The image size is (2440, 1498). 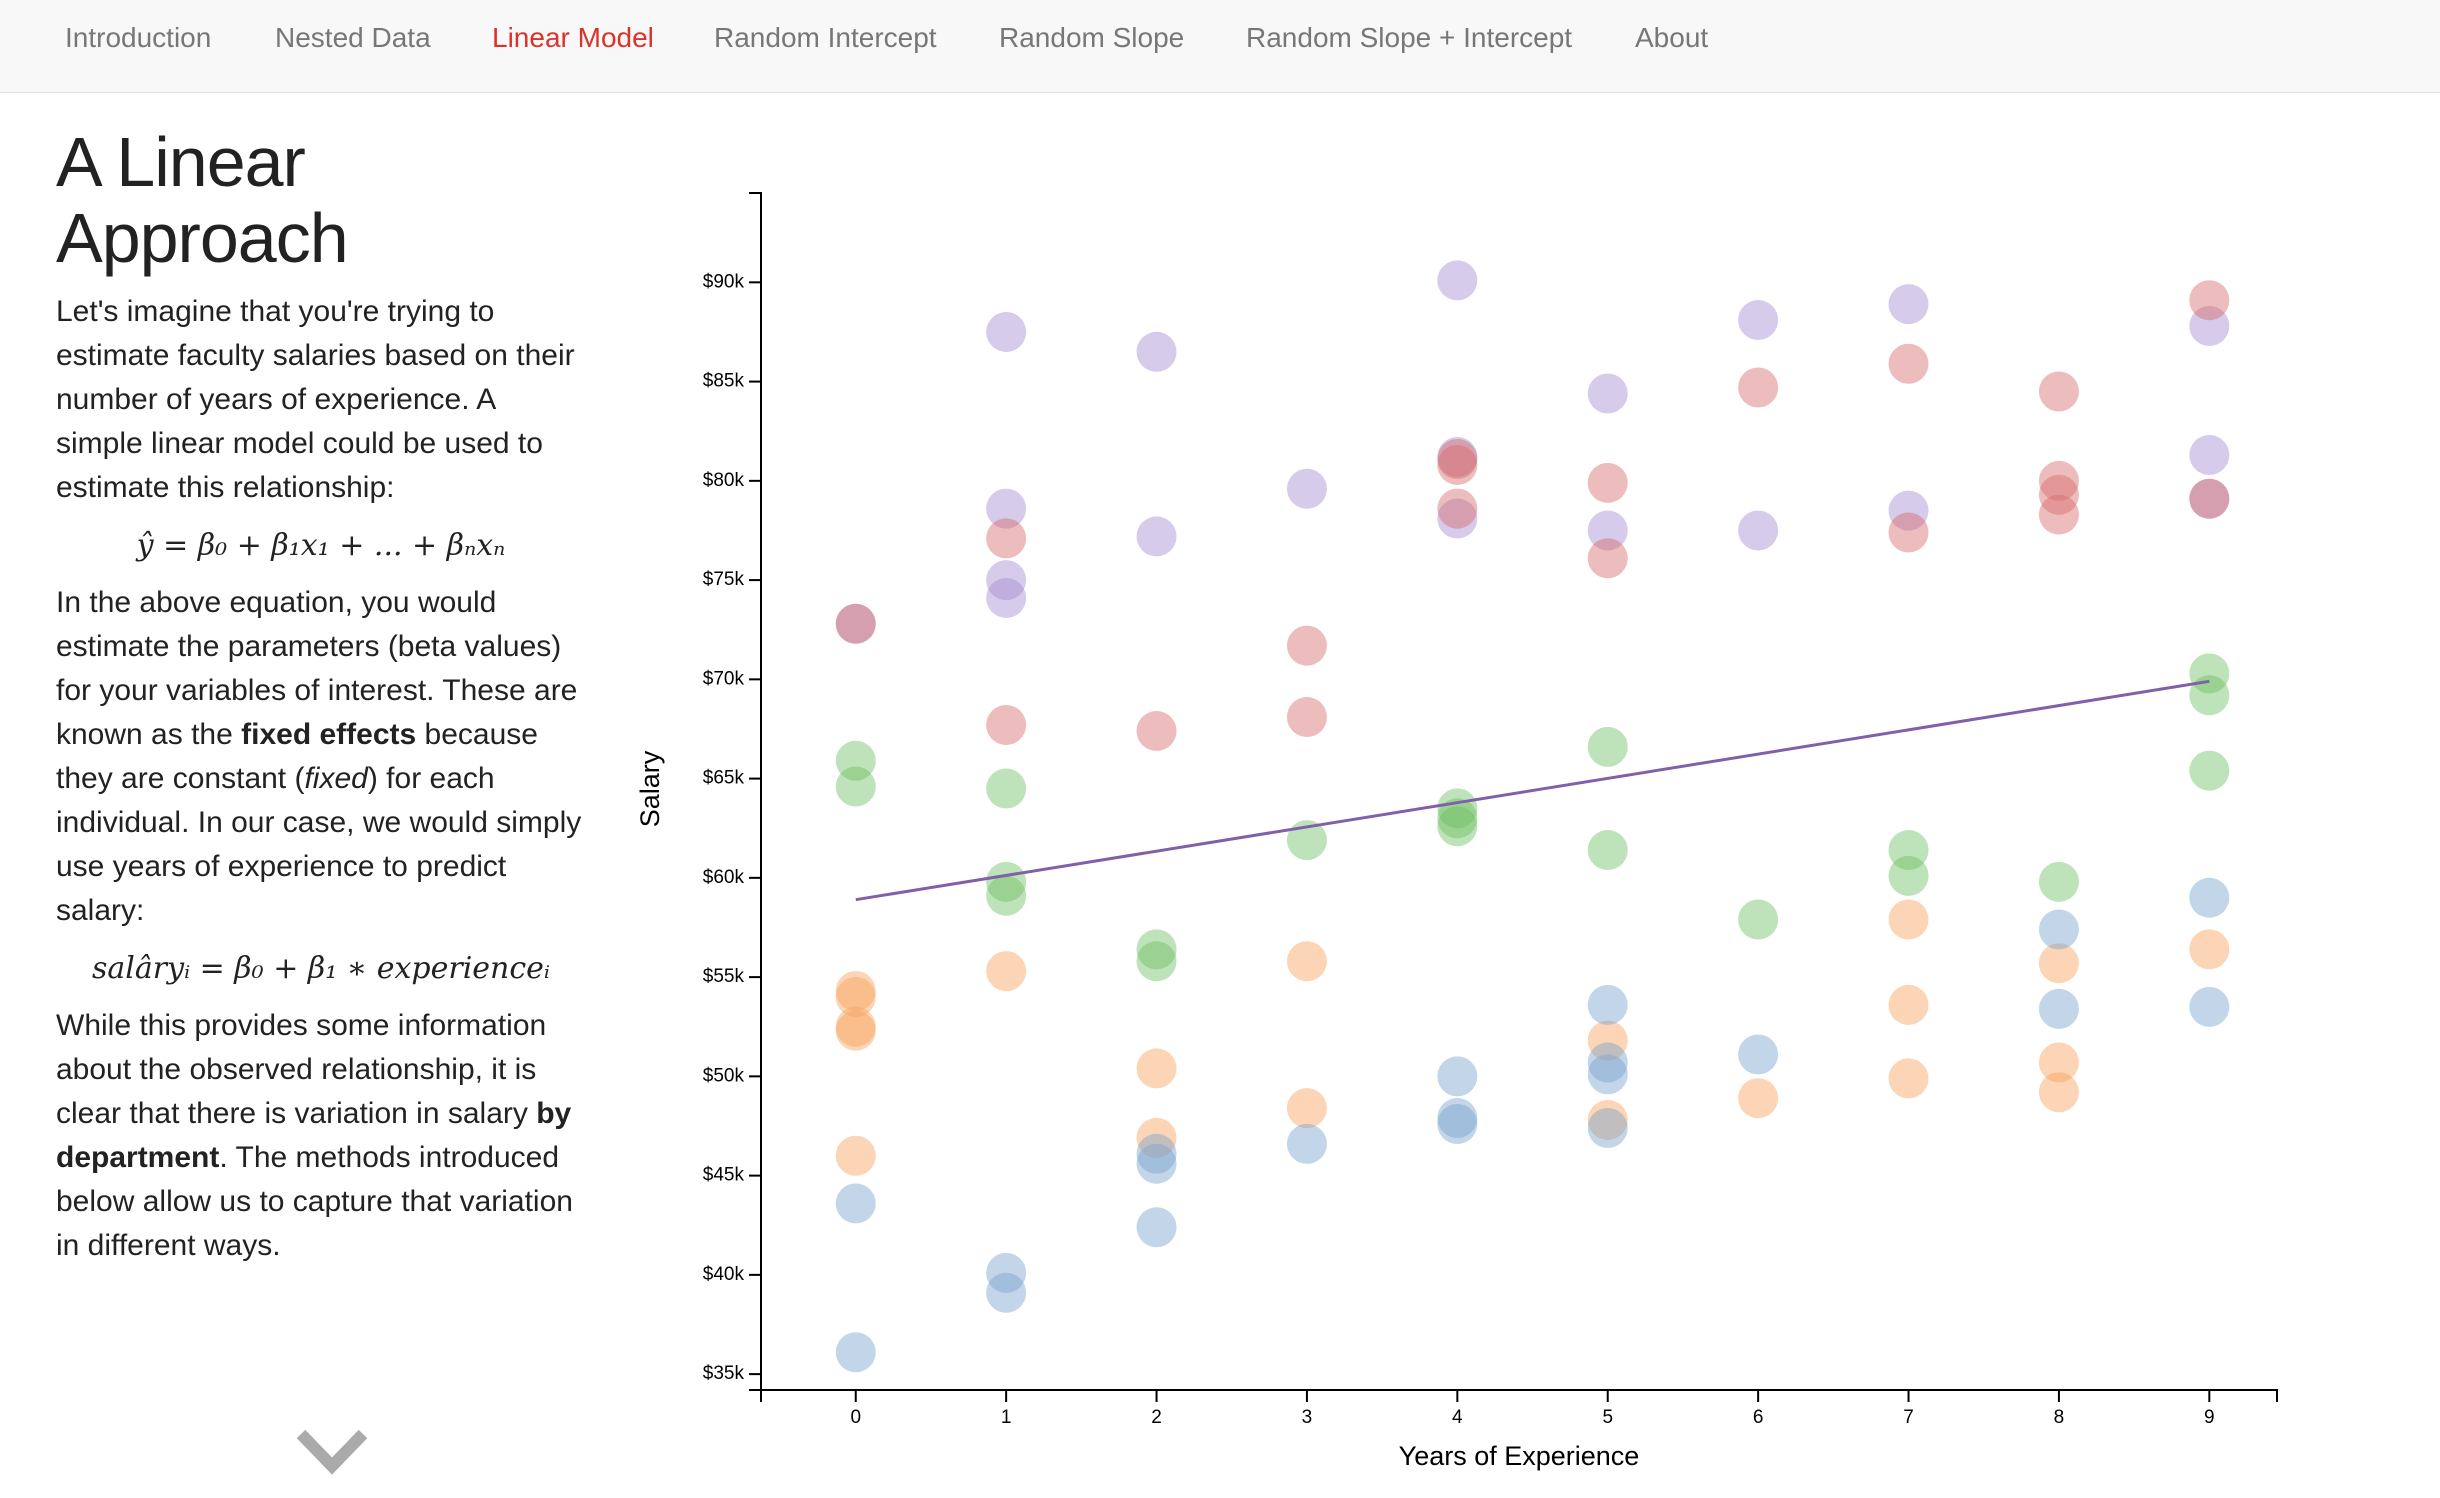 I want to click on nav-link: About, so click(x=1672, y=37).